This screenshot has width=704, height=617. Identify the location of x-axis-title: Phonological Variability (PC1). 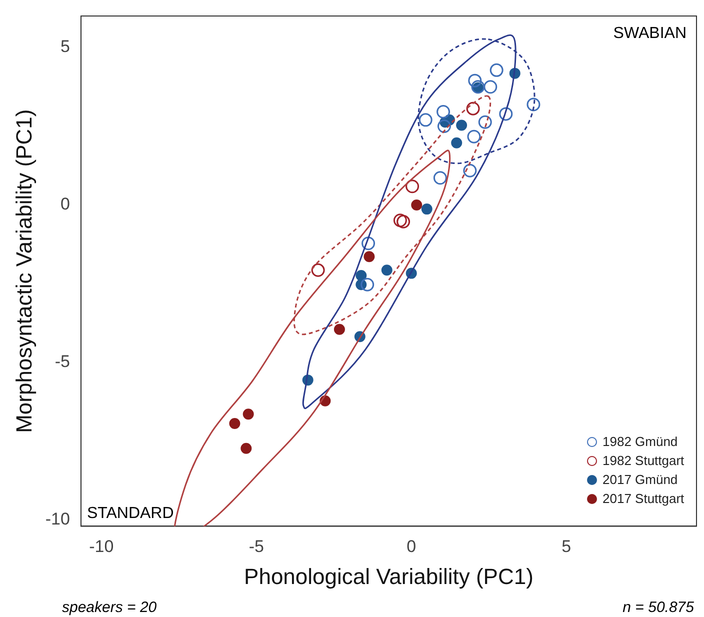
(389, 576).